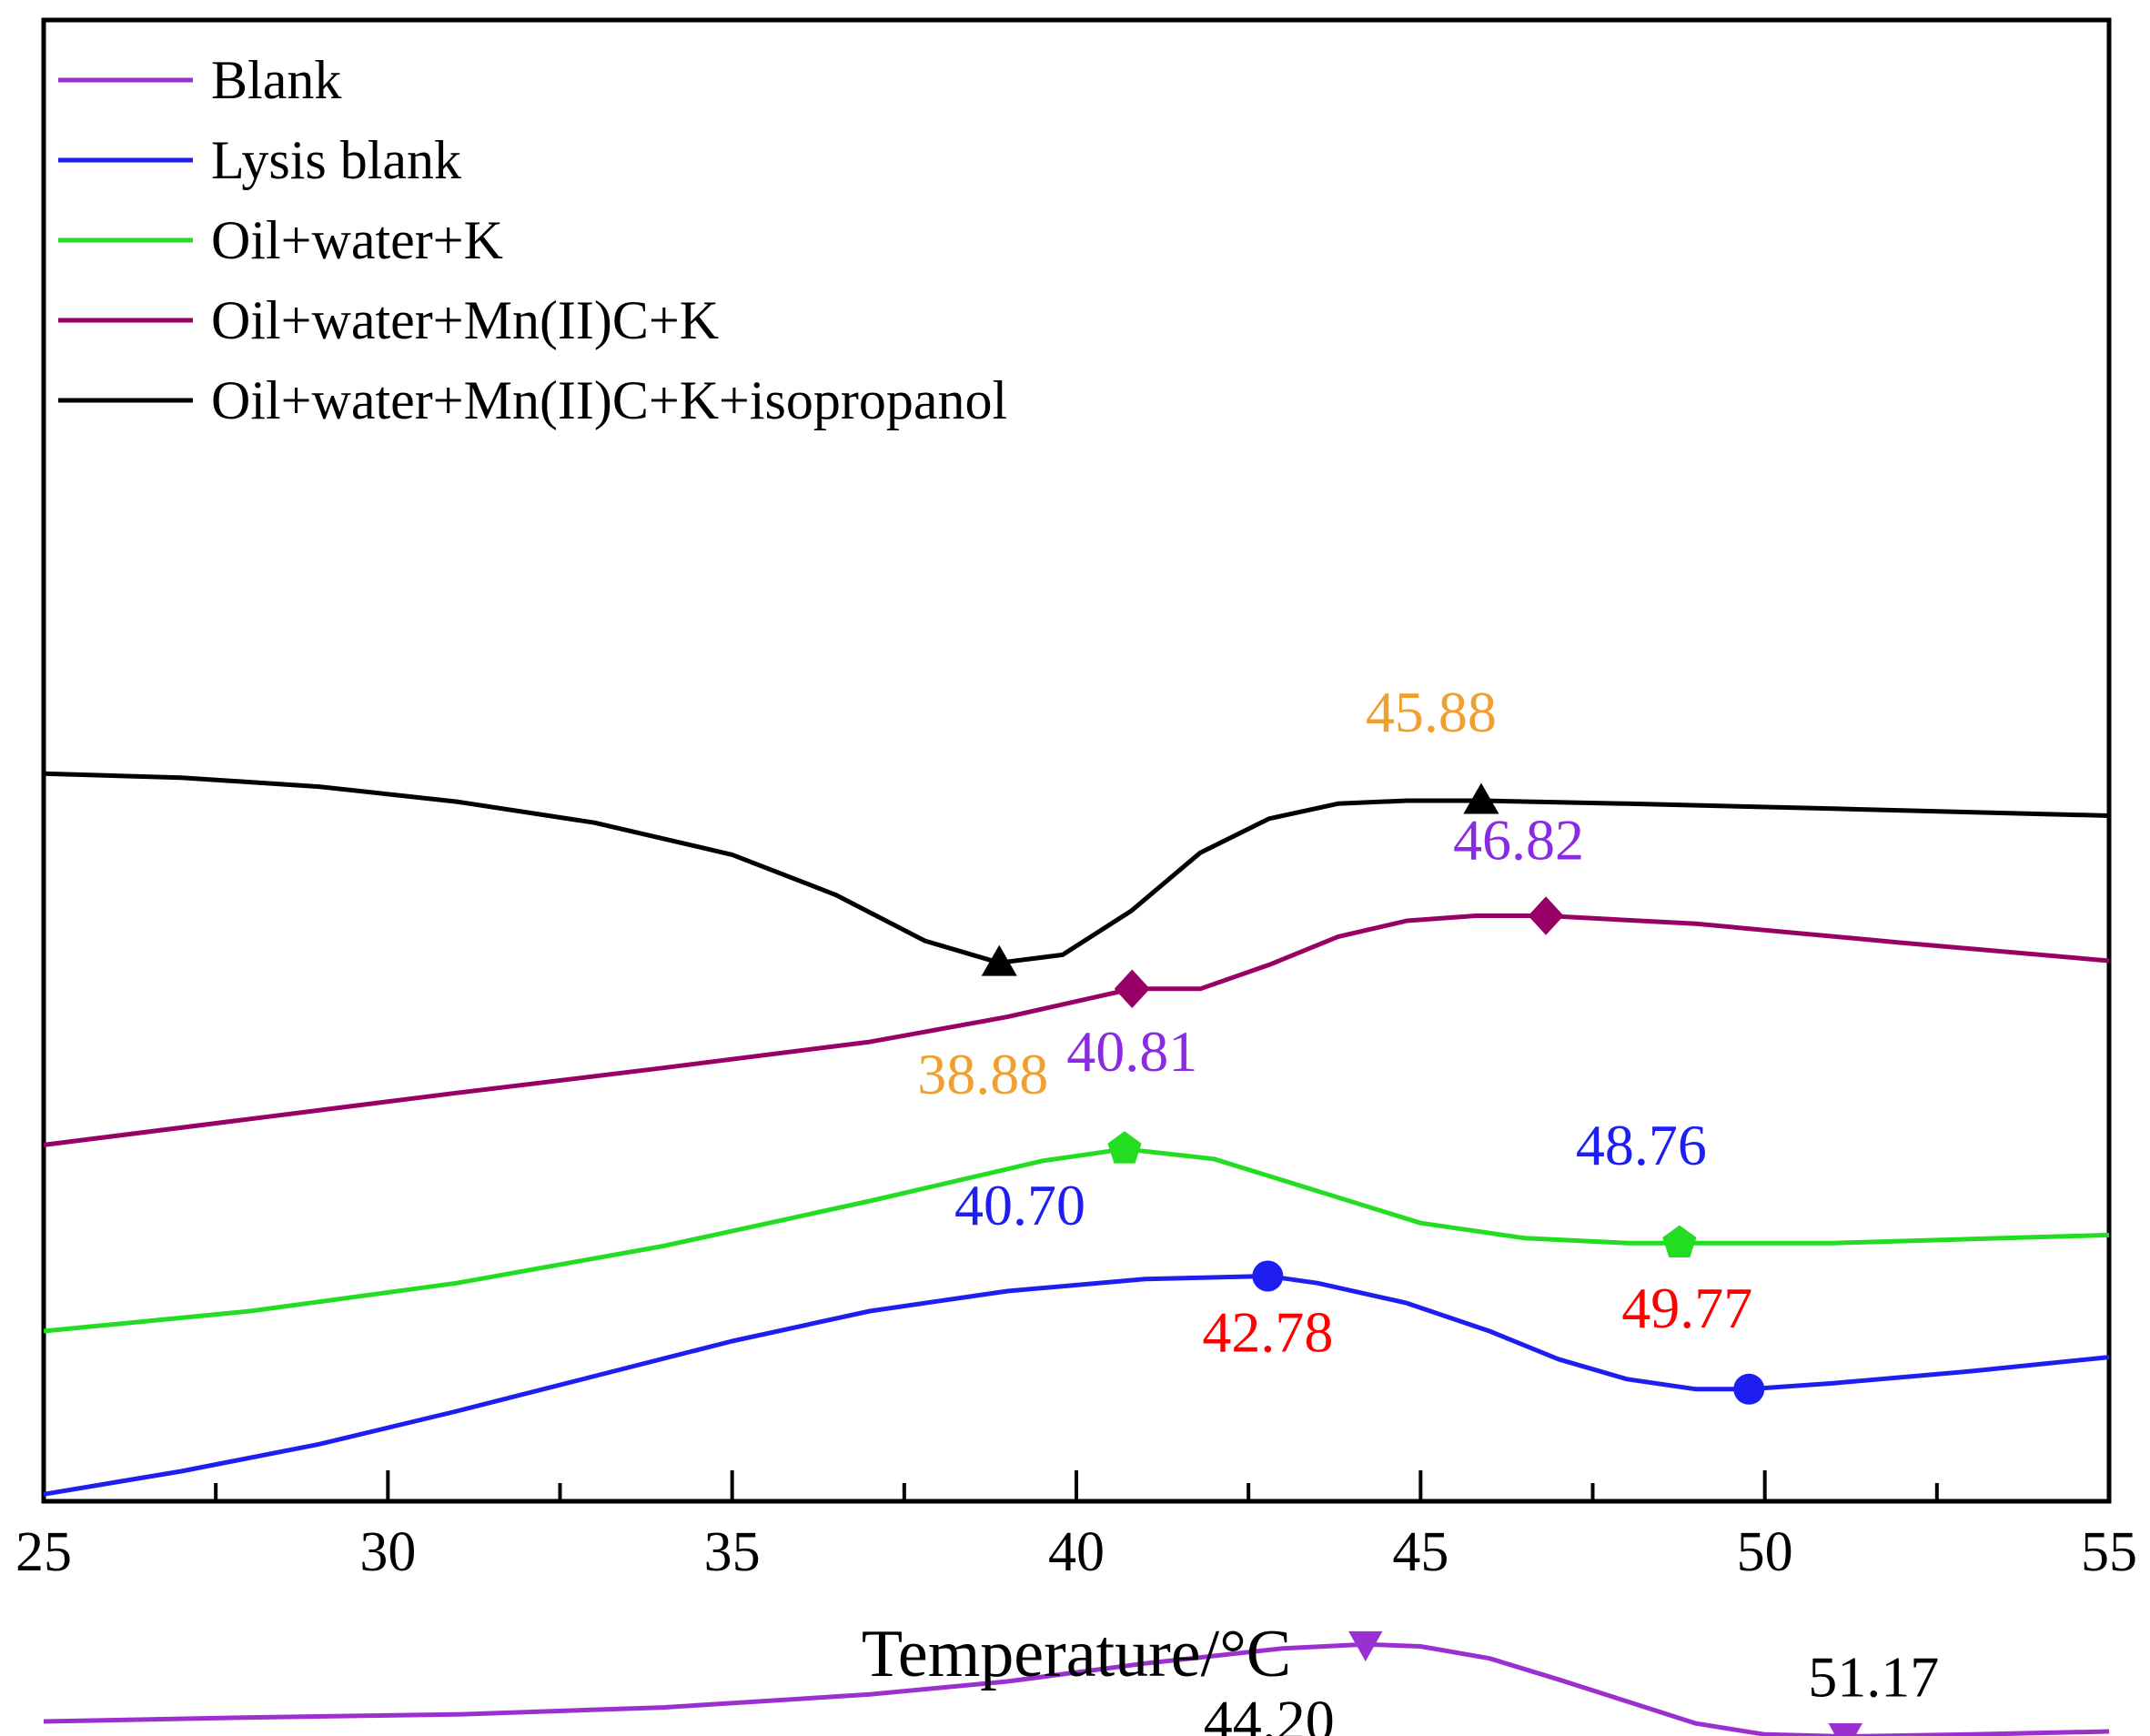  What do you see at coordinates (199, 80) in the screenshot?
I see `legend-item: Blank` at bounding box center [199, 80].